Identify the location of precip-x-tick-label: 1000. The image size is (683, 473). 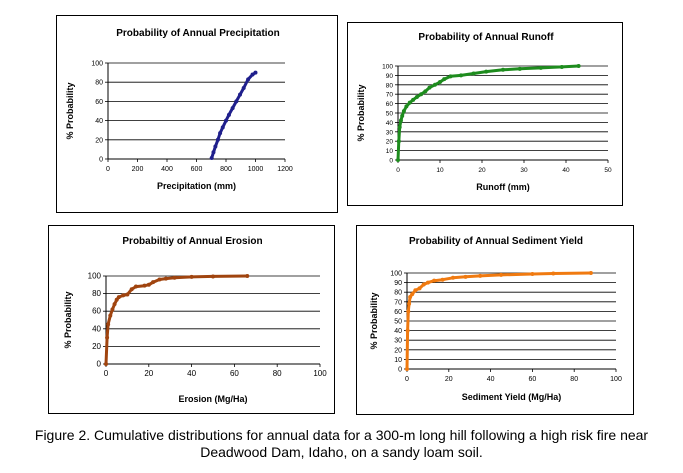
(256, 169).